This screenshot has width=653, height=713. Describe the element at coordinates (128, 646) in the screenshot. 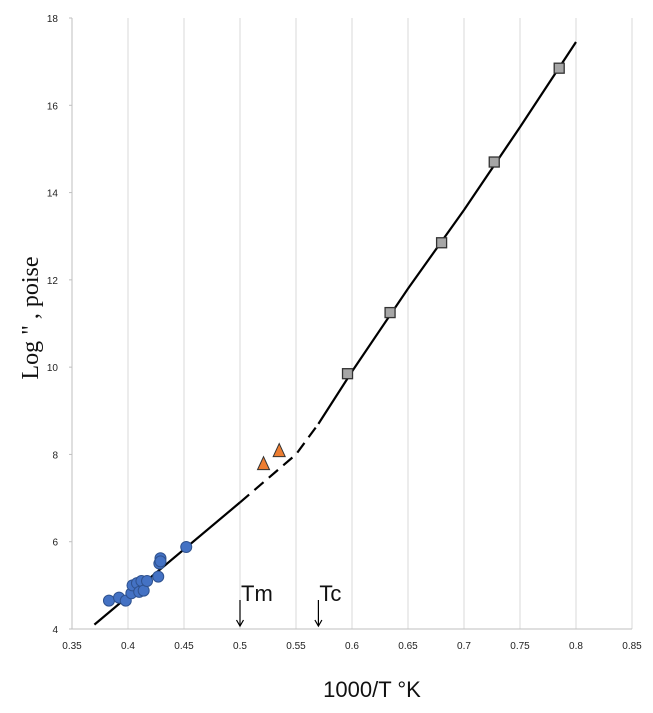

I see `x-tick-label: 0.4` at that location.